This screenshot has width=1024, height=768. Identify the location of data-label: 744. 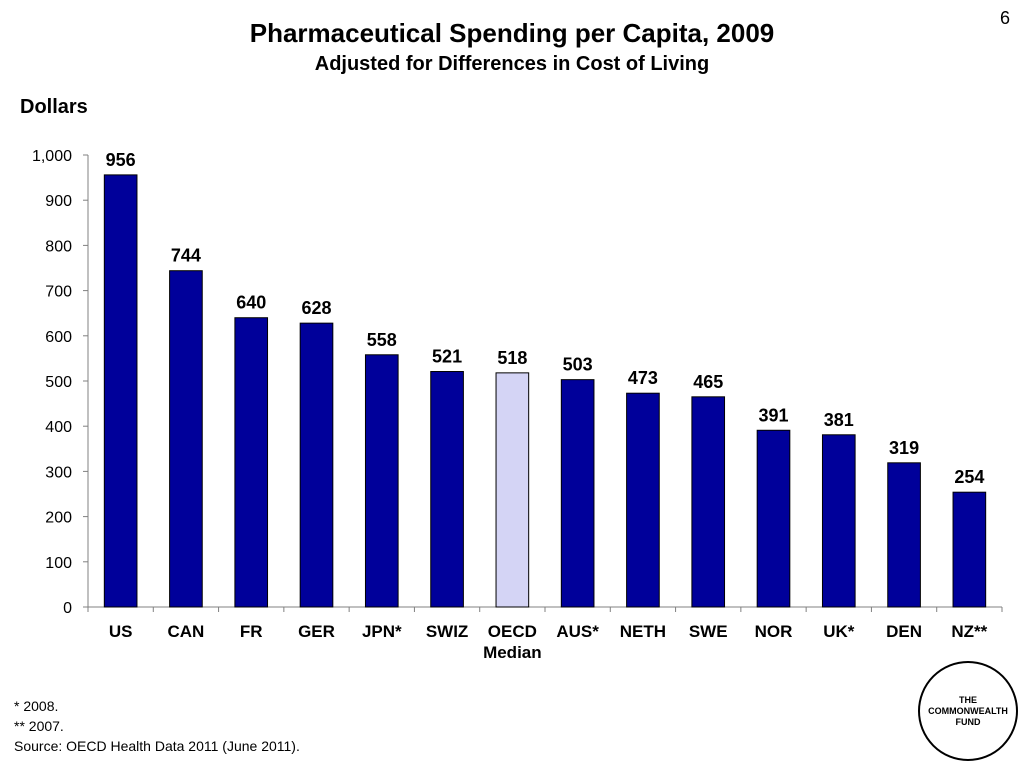
(186, 256).